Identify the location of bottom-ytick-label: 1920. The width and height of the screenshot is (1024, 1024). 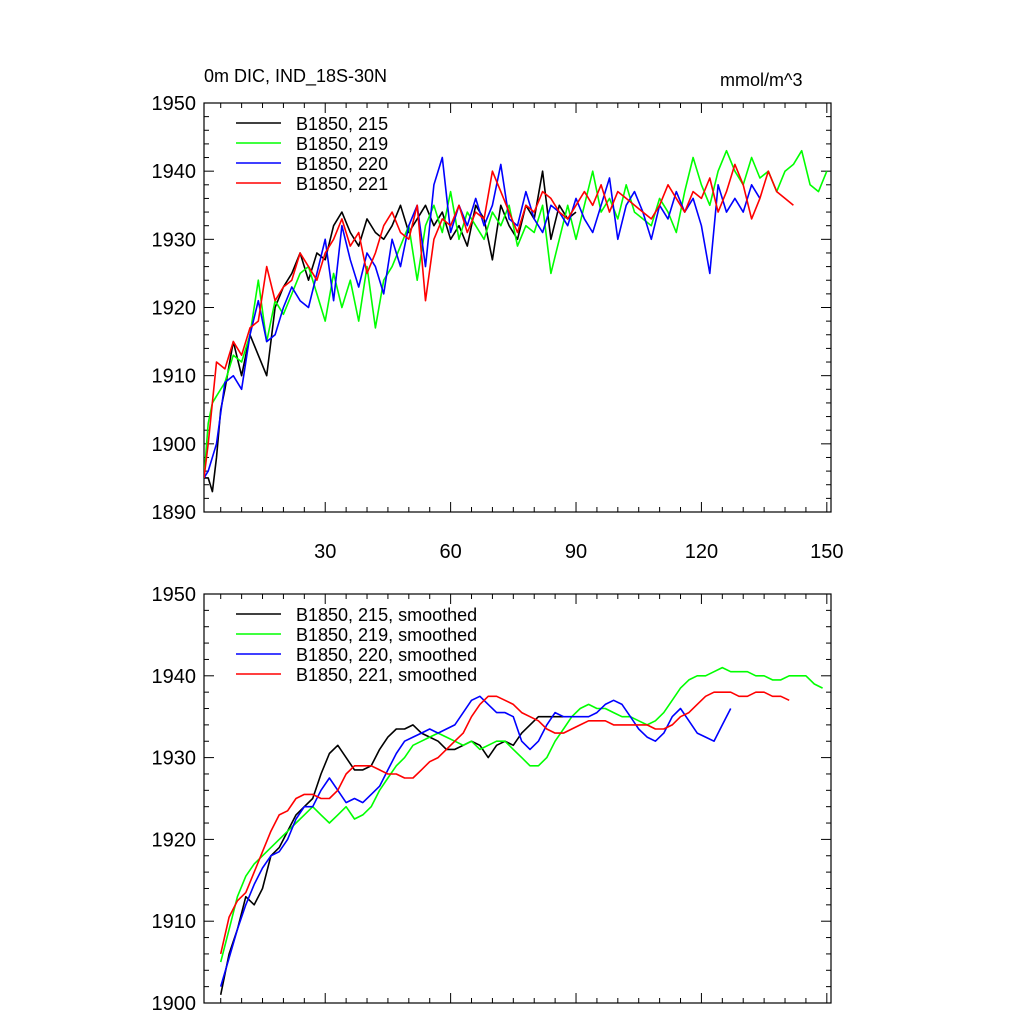
(174, 840).